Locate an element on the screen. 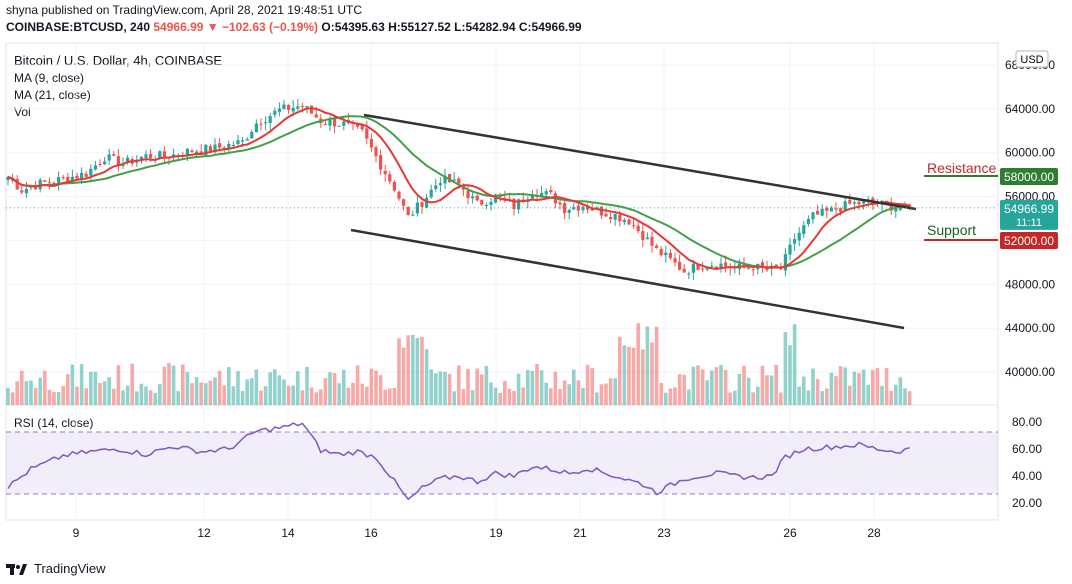 The width and height of the screenshot is (1072, 584). time-tick-label: 26 is located at coordinates (790, 533).